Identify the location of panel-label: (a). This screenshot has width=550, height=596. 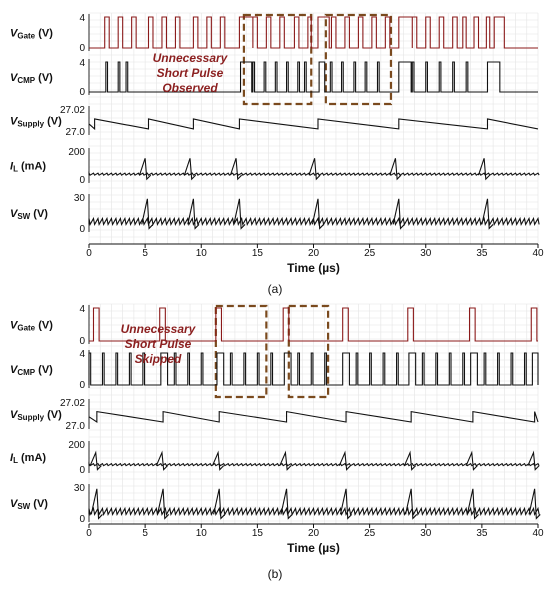
(275, 289).